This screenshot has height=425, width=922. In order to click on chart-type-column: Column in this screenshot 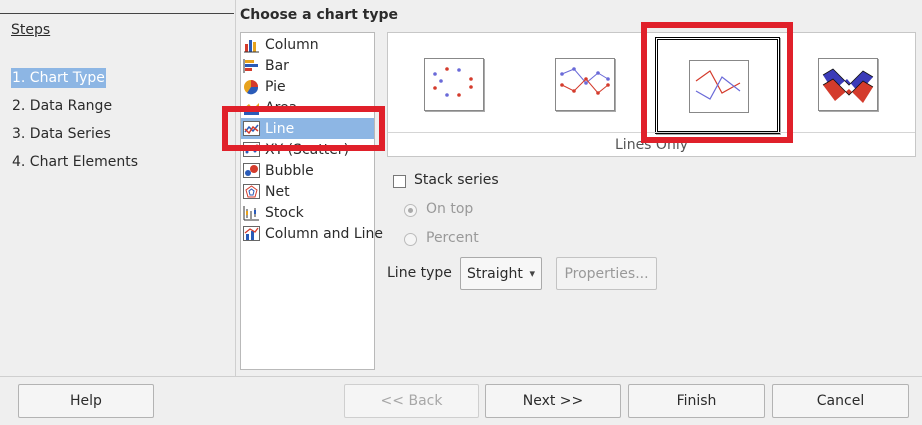, I will do `click(307, 44)`.